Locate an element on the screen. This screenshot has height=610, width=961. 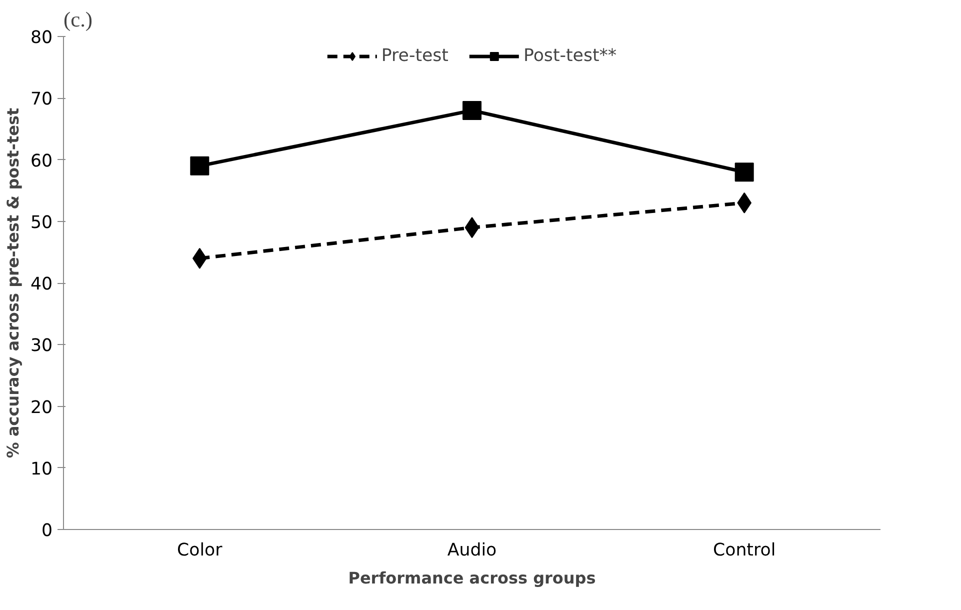
legend-label: Pre-test is located at coordinates (414, 56).